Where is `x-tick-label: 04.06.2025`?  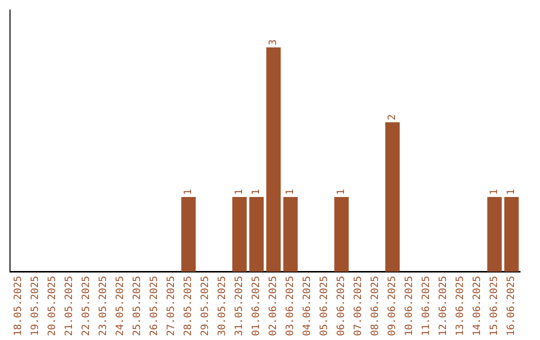
x-tick-label: 04.06.2025 is located at coordinates (308, 306).